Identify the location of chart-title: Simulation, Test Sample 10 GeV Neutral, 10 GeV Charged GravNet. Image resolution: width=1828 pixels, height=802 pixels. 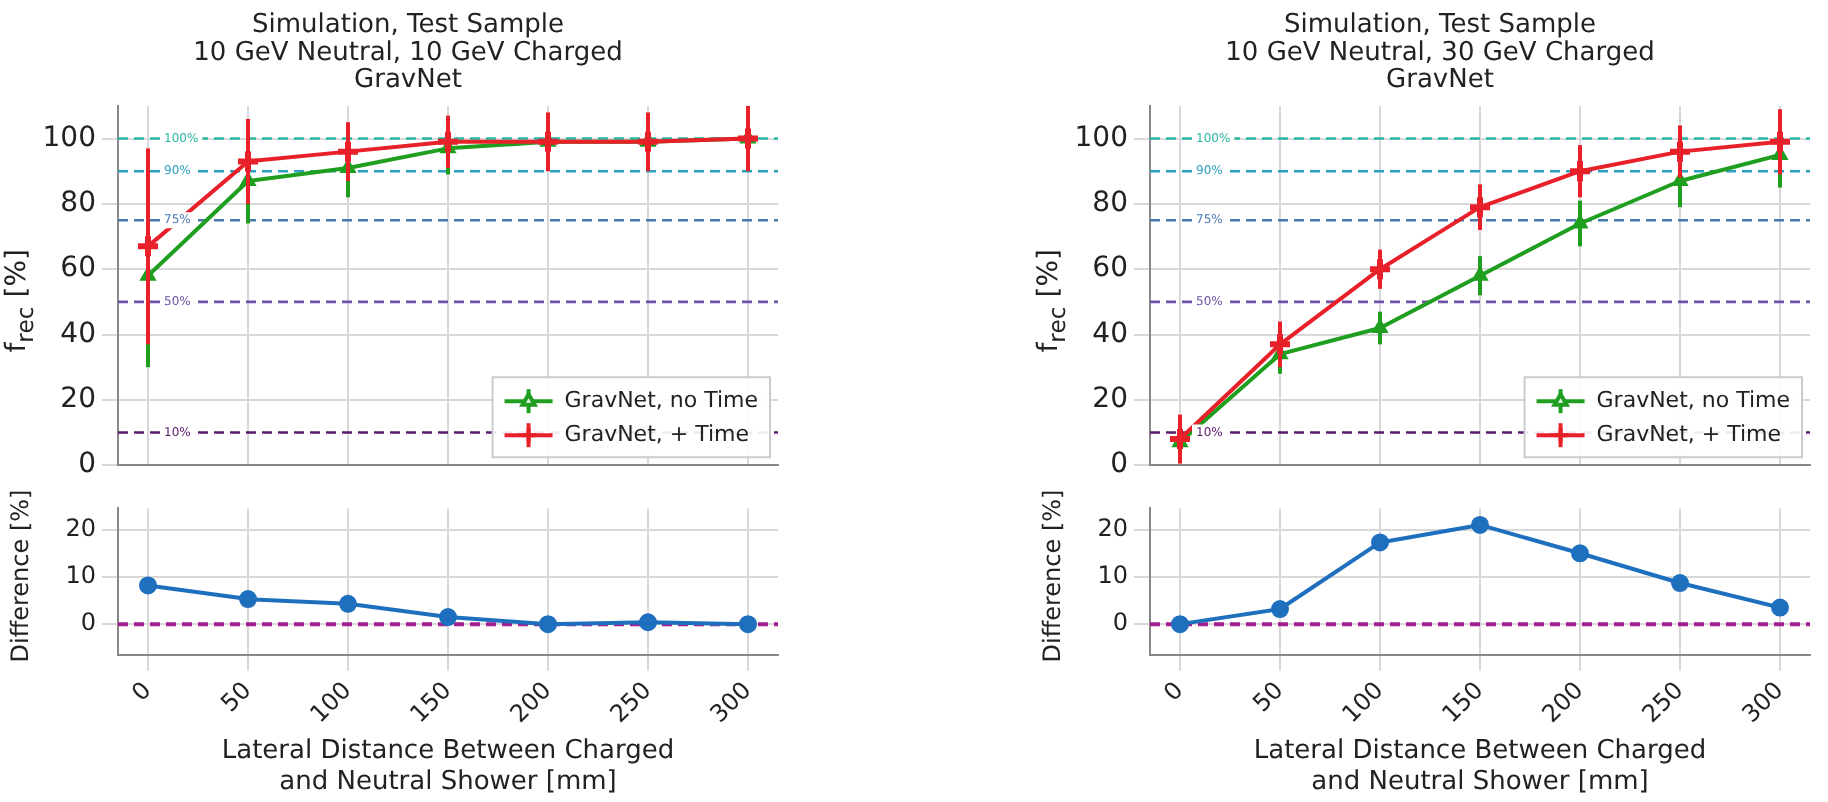
(408, 52).